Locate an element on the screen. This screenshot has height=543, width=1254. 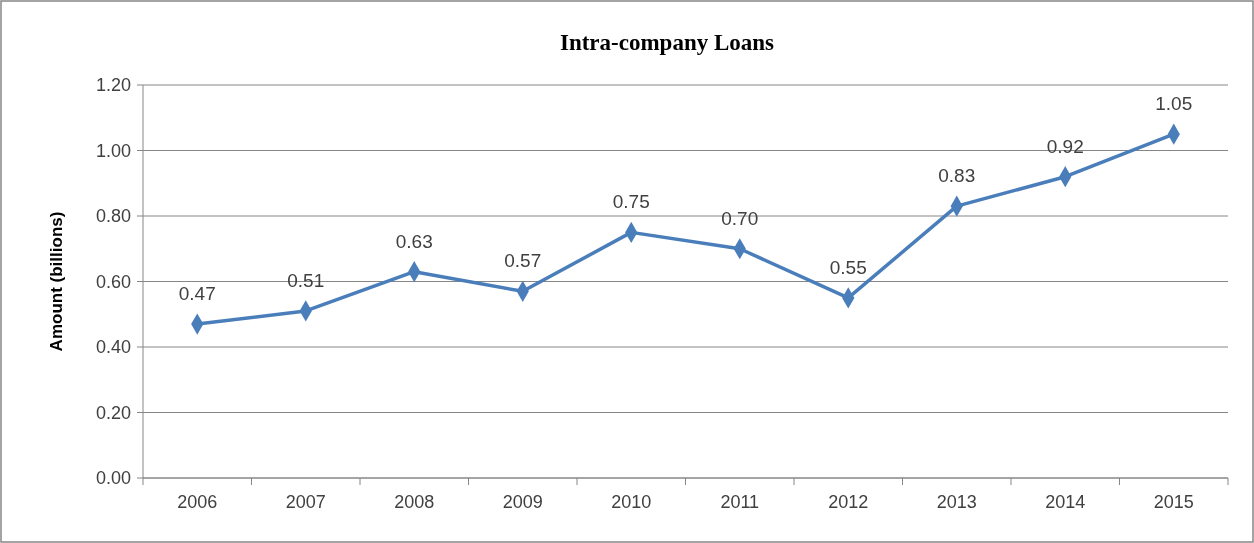
chart-title: Intra-company Loans is located at coordinates (667, 42).